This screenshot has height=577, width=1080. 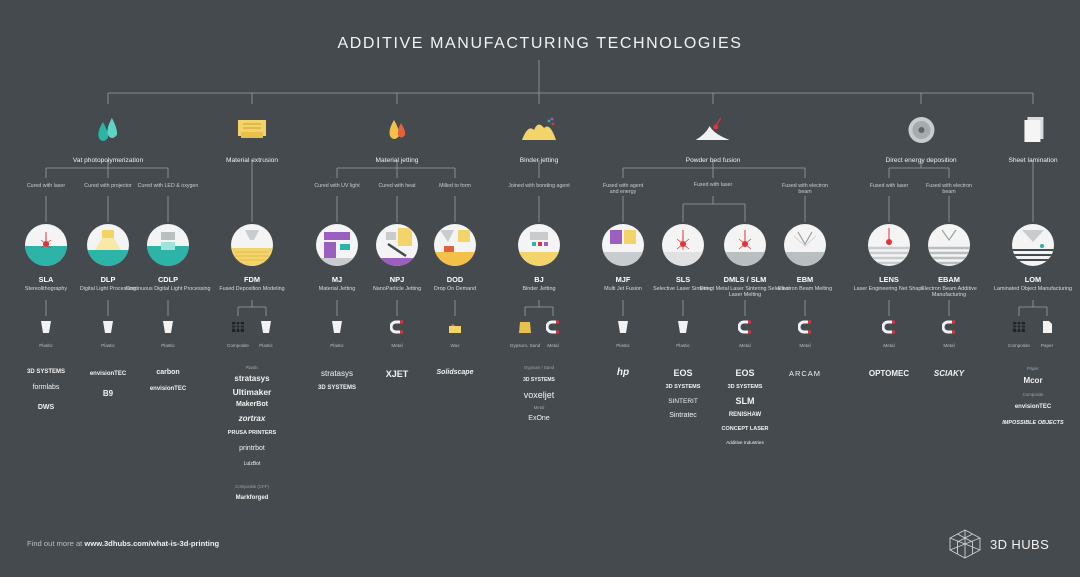 What do you see at coordinates (949, 245) in the screenshot?
I see `ebam-illustration` at bounding box center [949, 245].